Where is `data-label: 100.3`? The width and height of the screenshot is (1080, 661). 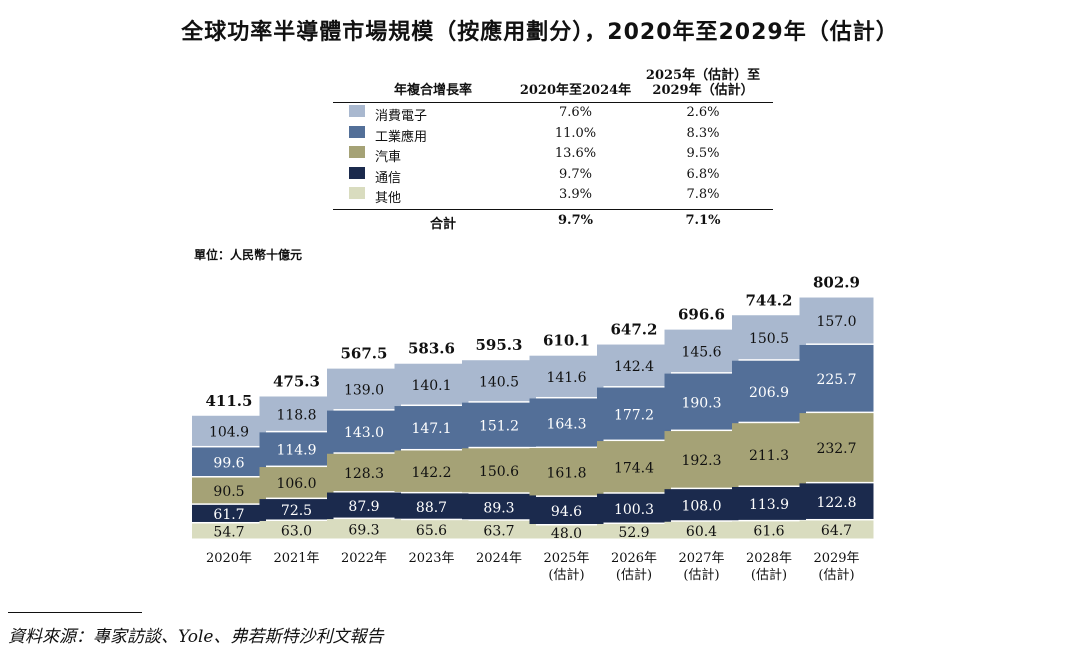 data-label: 100.3 is located at coordinates (634, 510).